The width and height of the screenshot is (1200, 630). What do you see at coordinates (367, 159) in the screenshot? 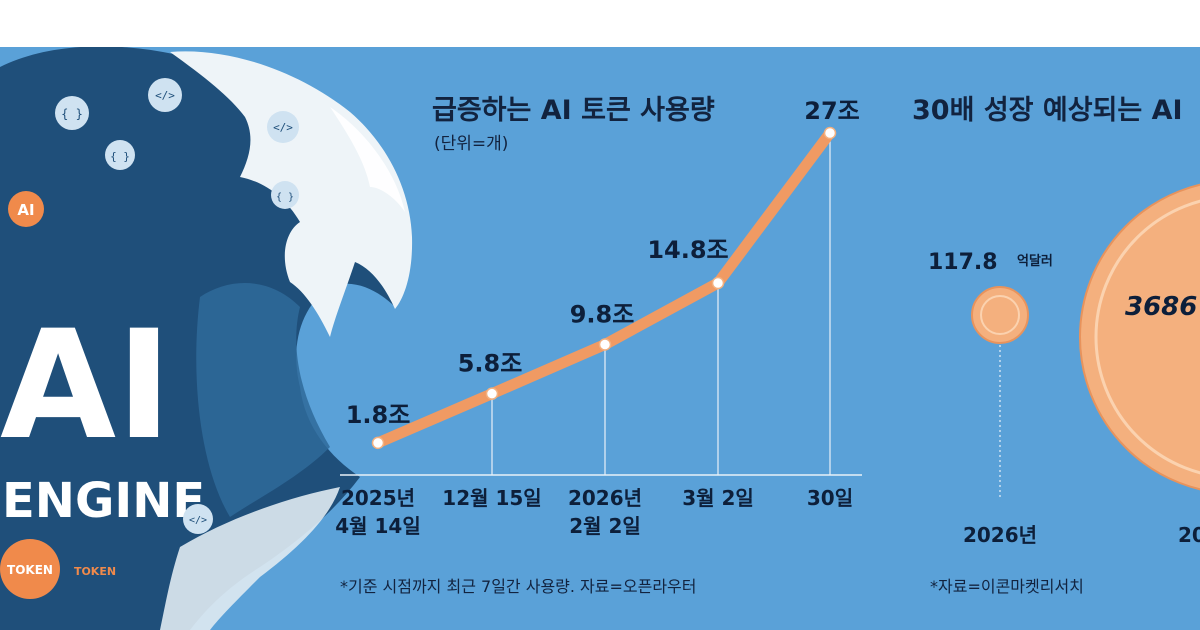
I see `wave-foam-drip` at bounding box center [367, 159].